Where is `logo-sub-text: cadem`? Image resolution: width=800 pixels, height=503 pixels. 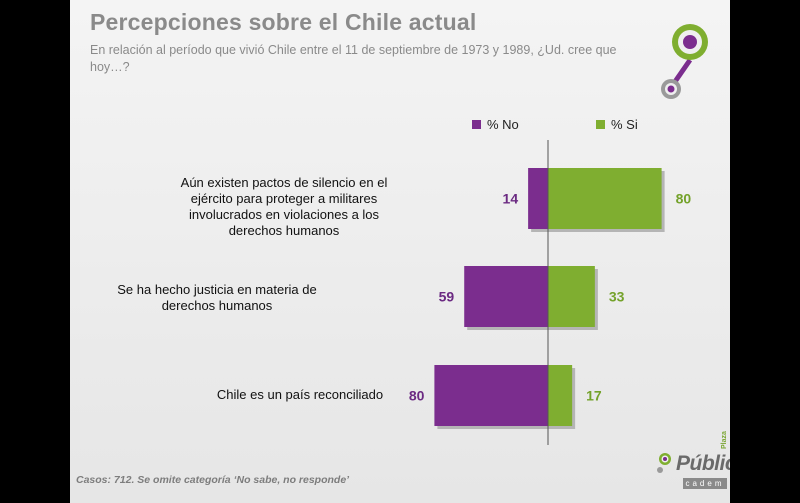 logo-sub-text: cadem is located at coordinates (705, 483).